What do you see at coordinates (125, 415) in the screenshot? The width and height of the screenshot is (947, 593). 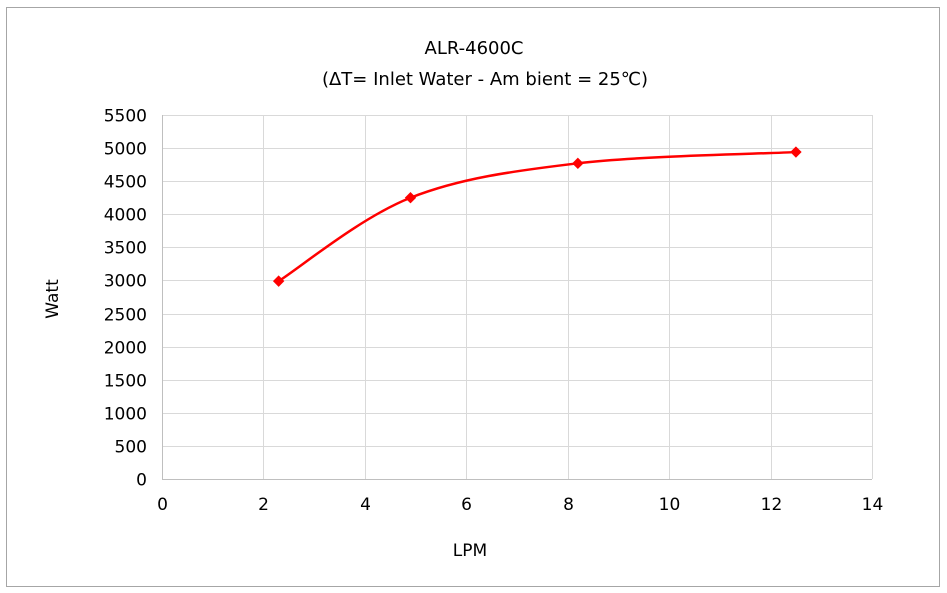 I see `y-tick-label: 1000` at bounding box center [125, 415].